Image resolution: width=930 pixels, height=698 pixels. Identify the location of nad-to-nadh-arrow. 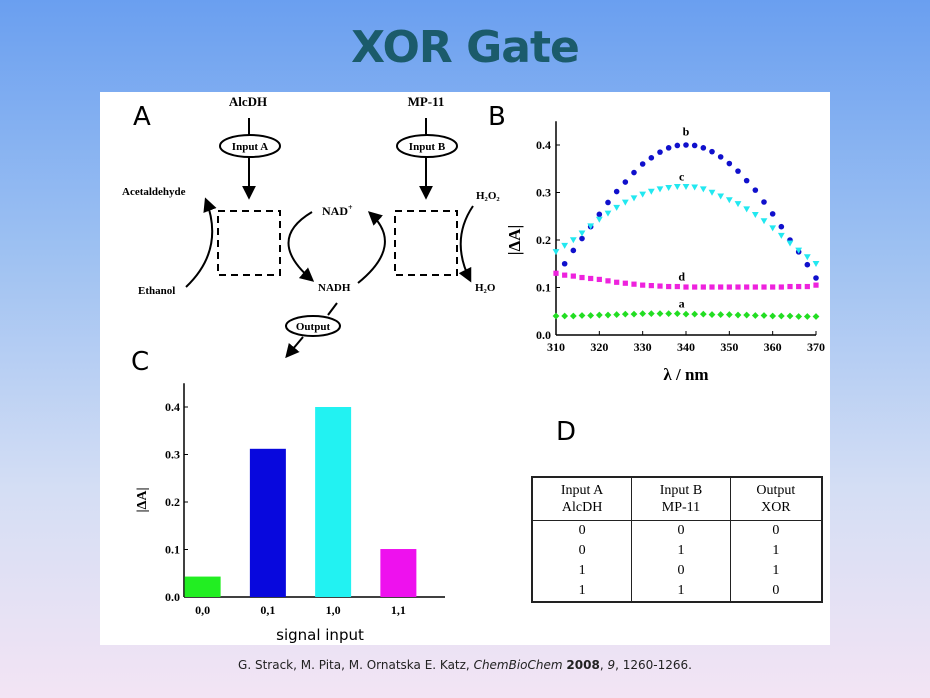
(301, 246).